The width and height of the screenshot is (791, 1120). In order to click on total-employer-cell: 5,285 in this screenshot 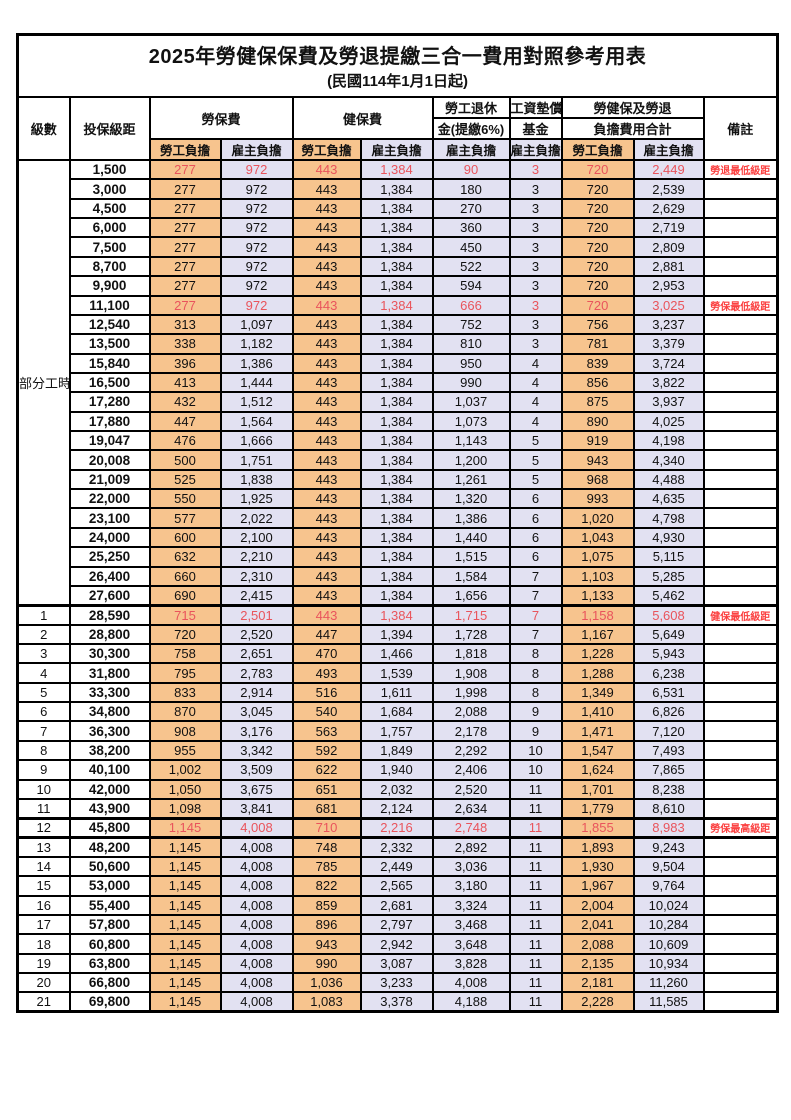, I will do `click(668, 576)`.